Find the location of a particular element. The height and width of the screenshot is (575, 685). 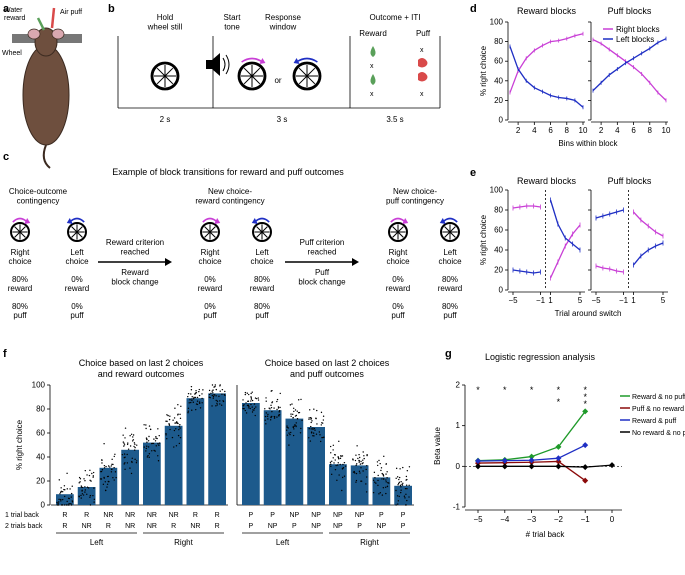

right-puff-prob: 0% puff is located at coordinates (210, 311).